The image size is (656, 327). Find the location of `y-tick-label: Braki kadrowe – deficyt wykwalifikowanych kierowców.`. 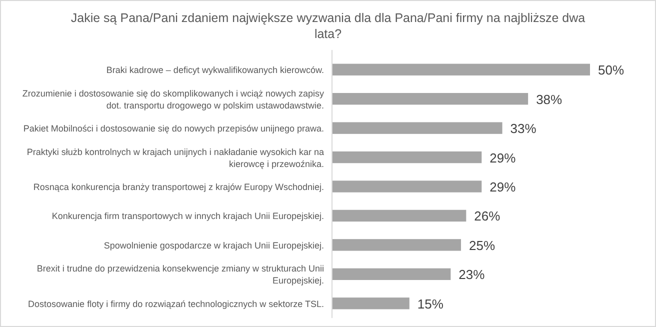

y-tick-label: Braki kadrowe – deficyt wykwalifikowanych kierowców. is located at coordinates (215, 70).